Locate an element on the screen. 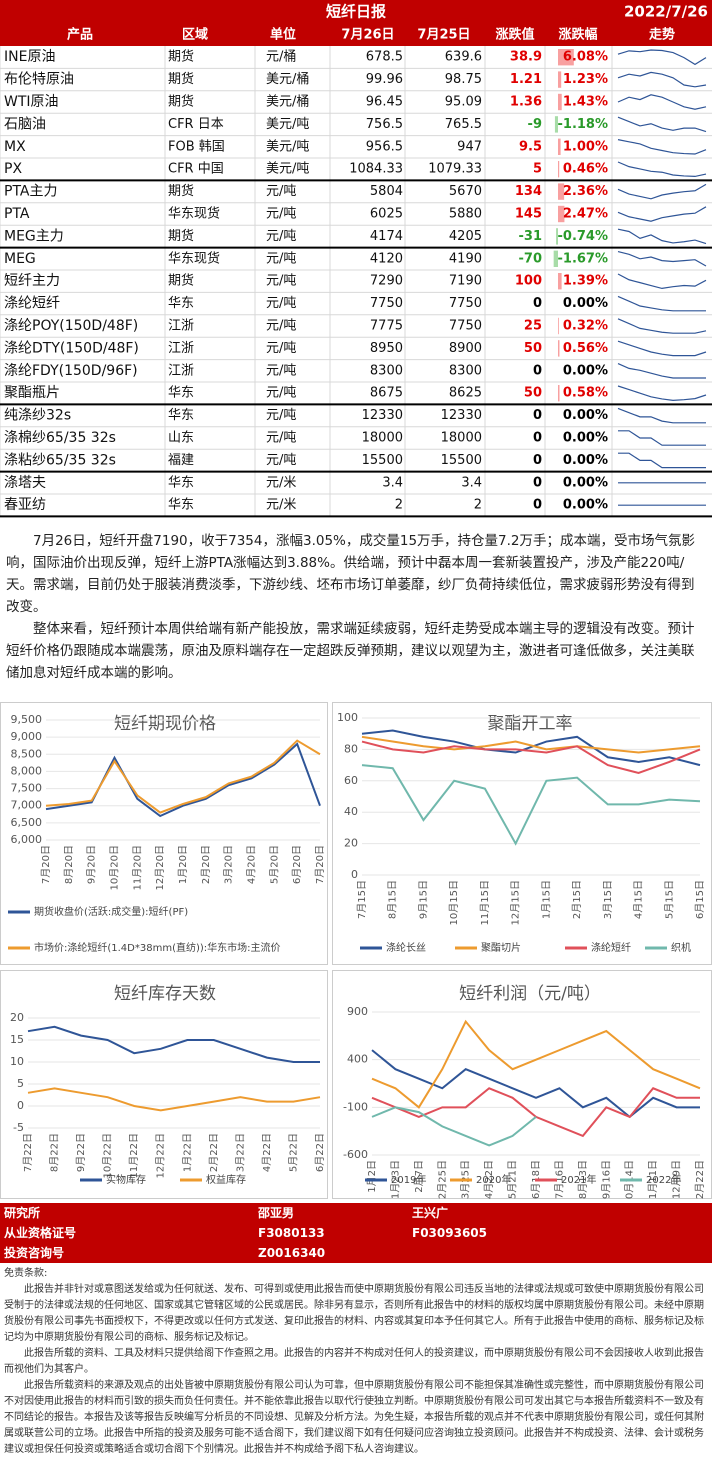 This screenshot has height=1462, width=712. x-tick-label: 5月22日 is located at coordinates (293, 1152).